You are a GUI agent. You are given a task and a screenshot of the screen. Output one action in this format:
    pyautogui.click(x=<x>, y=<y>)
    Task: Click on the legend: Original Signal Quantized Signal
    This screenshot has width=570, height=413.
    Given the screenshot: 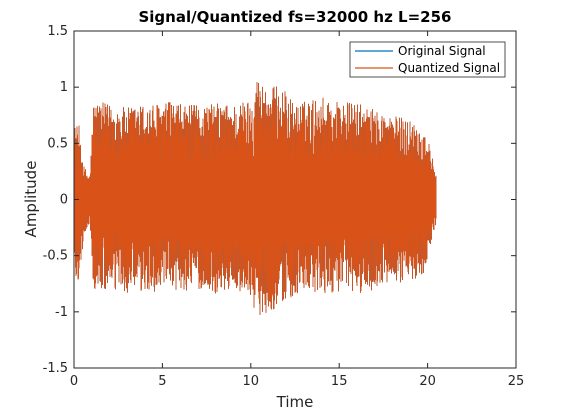 What is the action you would take?
    pyautogui.click(x=427, y=59)
    